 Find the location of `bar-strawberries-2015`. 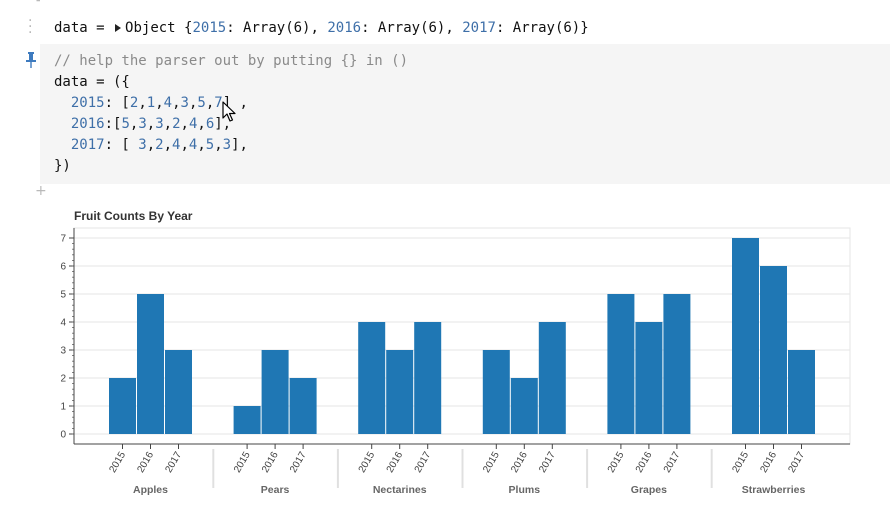

bar-strawberries-2015 is located at coordinates (745, 336).